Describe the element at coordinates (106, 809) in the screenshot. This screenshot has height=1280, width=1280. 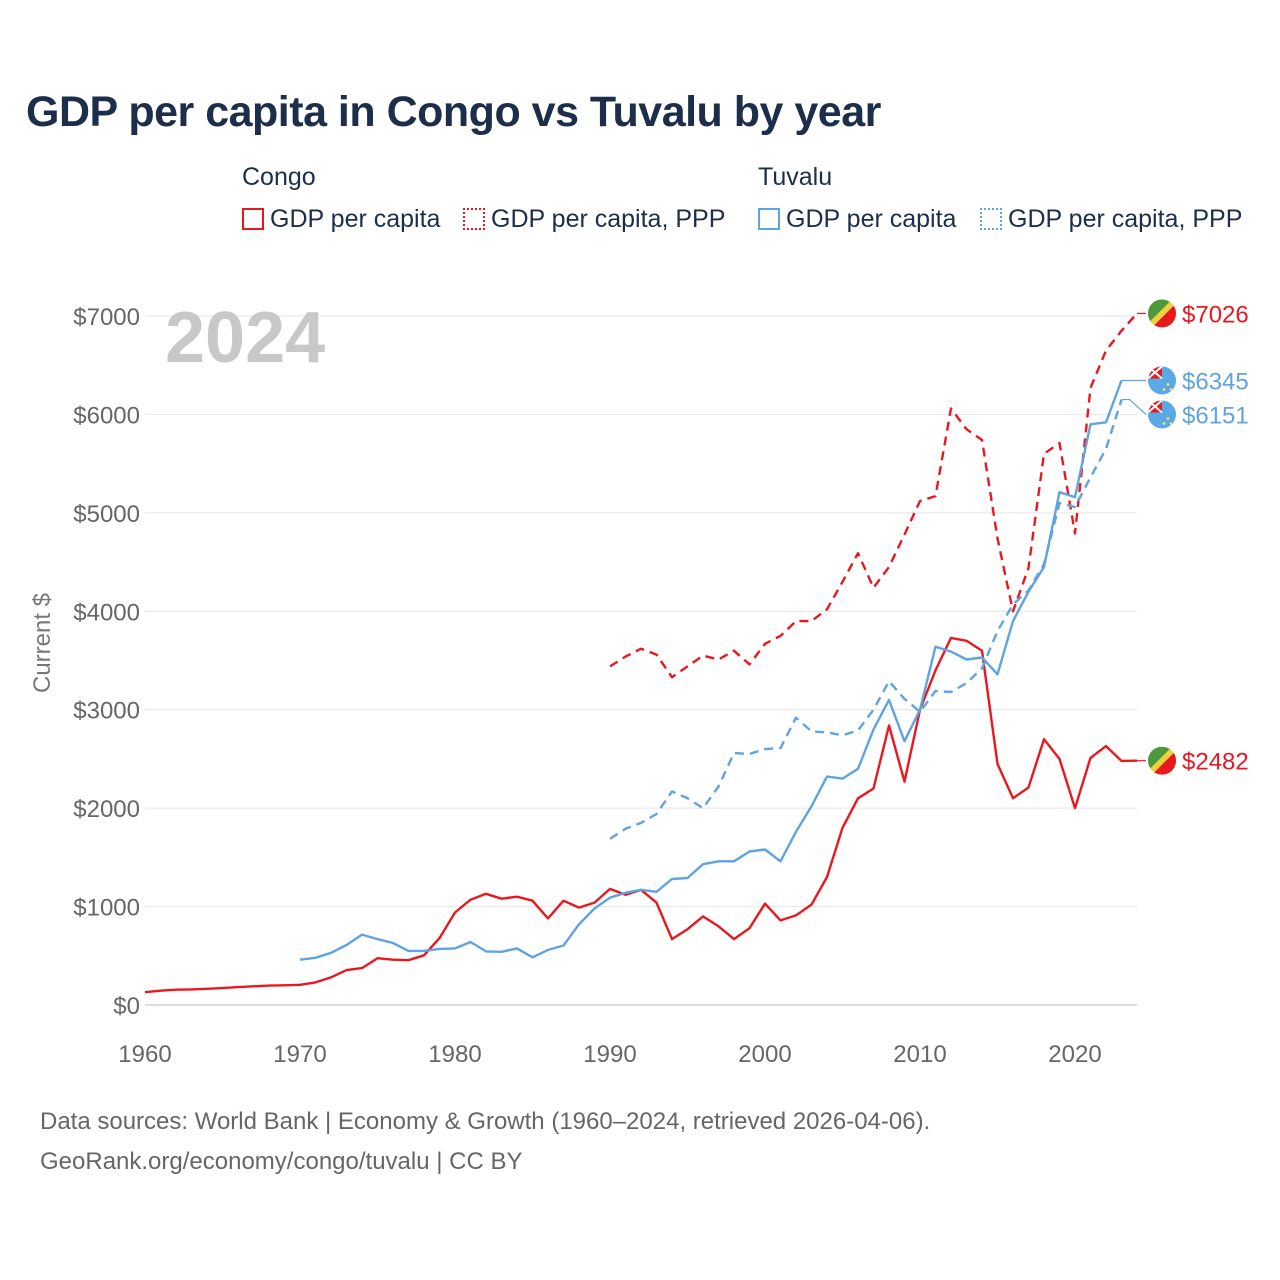
I see `y-tick-label: $2000` at that location.